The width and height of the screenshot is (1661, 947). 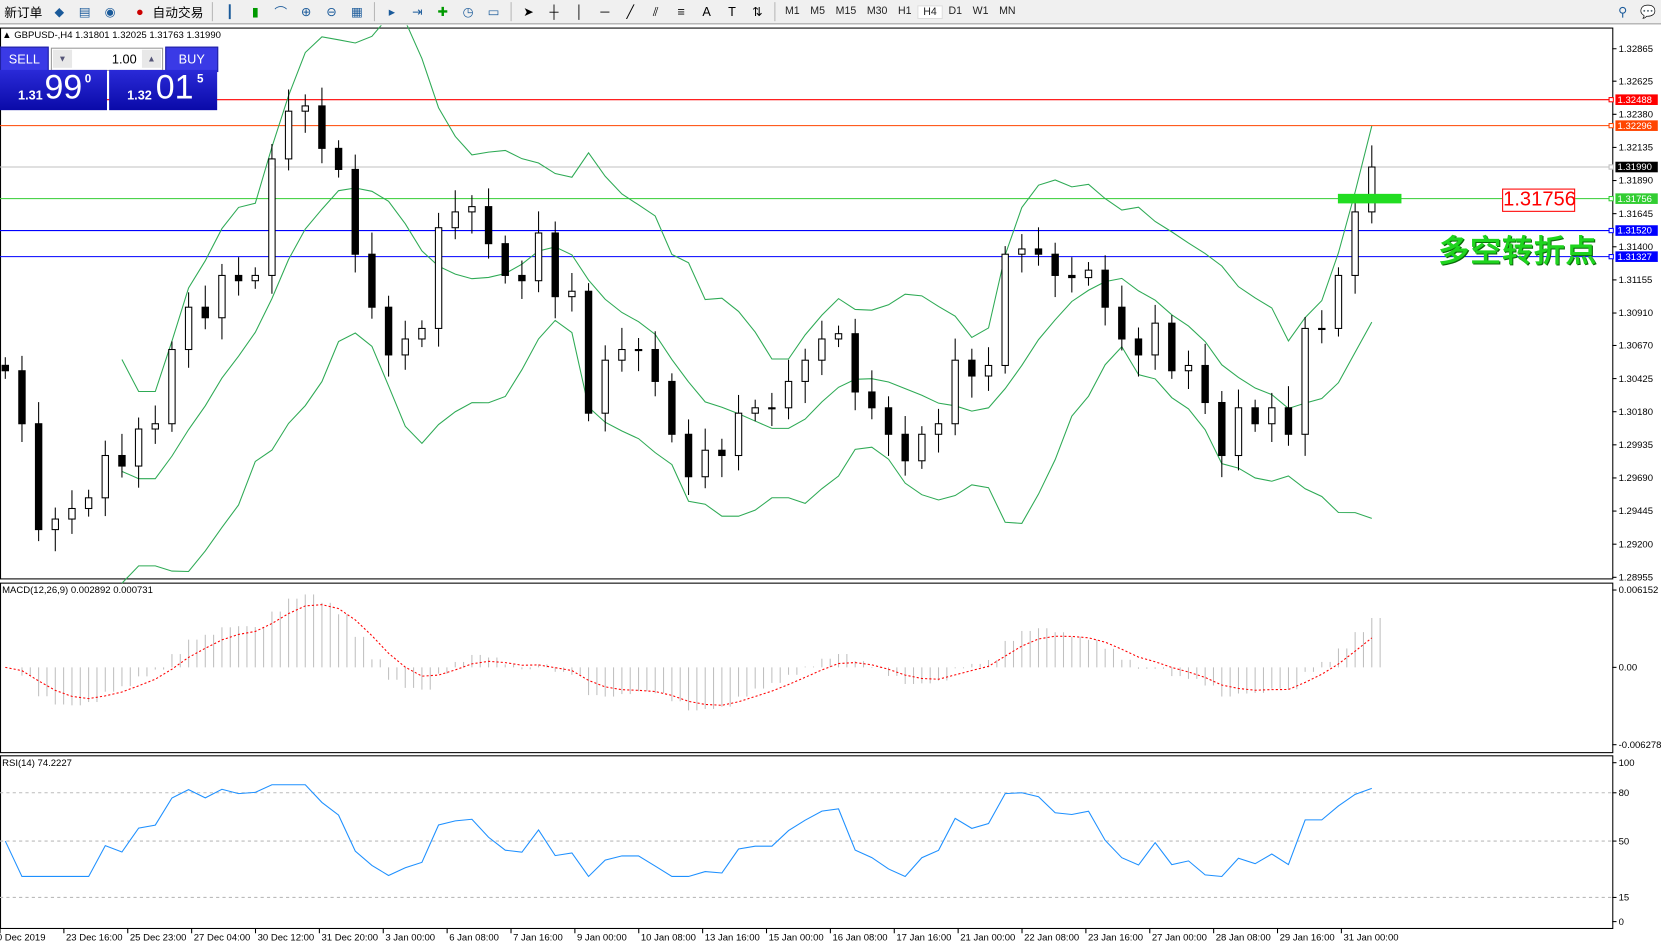 What do you see at coordinates (1621, 922) in the screenshot?
I see `rsi-tick-label: 0` at bounding box center [1621, 922].